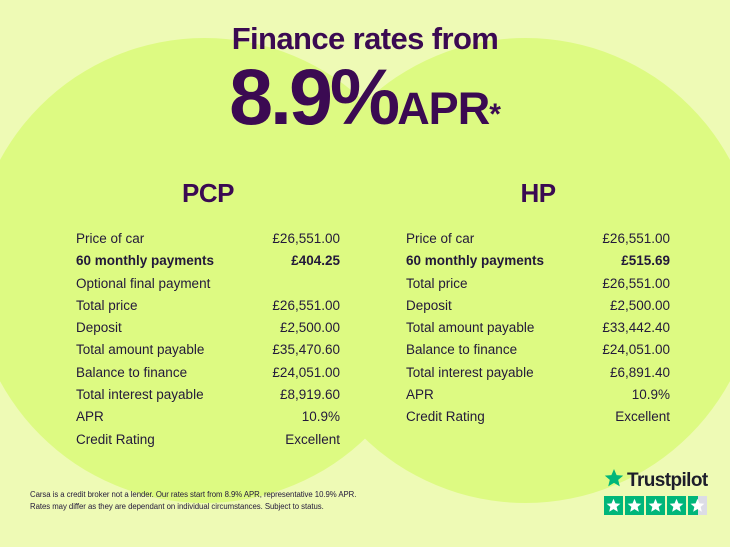 The height and width of the screenshot is (547, 730). Describe the element at coordinates (538, 373) in the screenshot. I see `table-row: Total interest payable £6,891.40` at that location.